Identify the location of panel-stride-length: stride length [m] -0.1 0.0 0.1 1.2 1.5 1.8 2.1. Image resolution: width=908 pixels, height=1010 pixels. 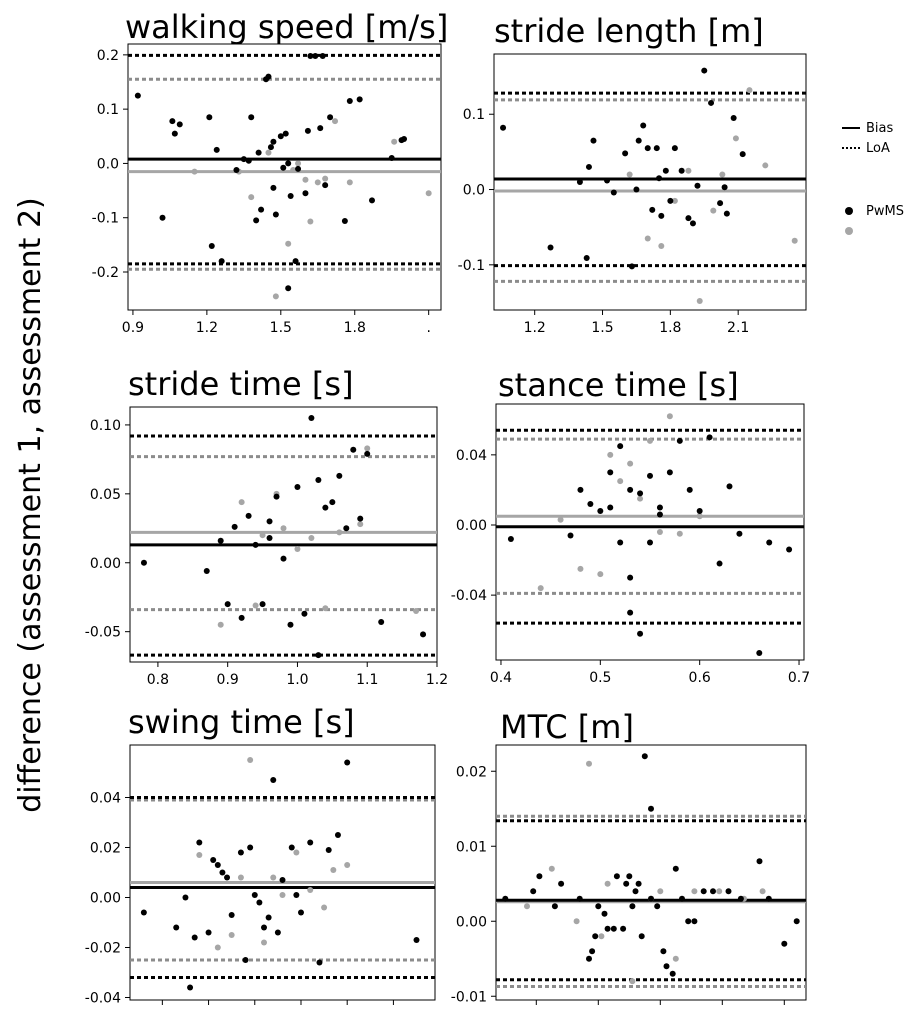
(632, 174).